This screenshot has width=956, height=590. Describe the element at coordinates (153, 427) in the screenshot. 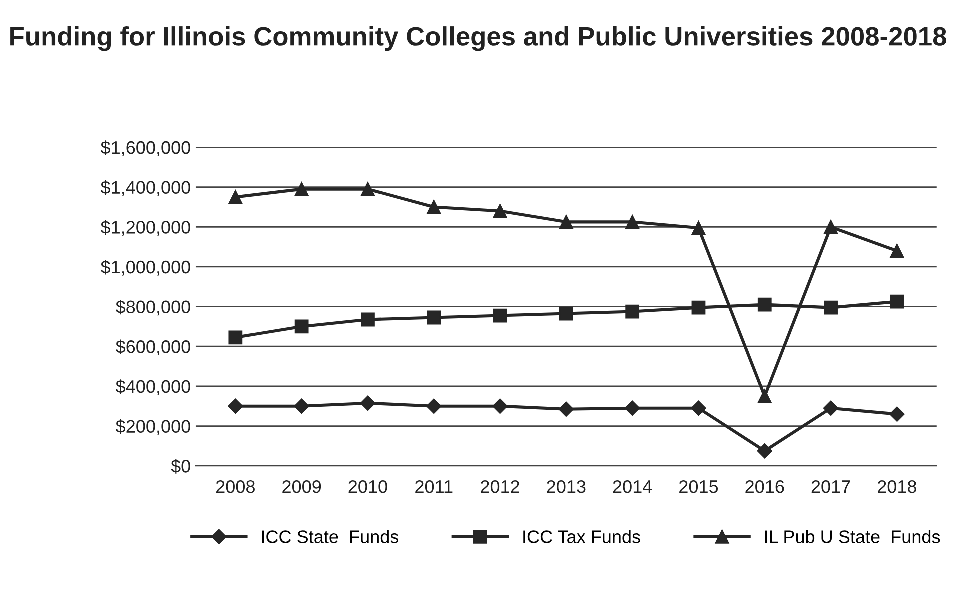

I see `y-tick-label: $200,000` at that location.